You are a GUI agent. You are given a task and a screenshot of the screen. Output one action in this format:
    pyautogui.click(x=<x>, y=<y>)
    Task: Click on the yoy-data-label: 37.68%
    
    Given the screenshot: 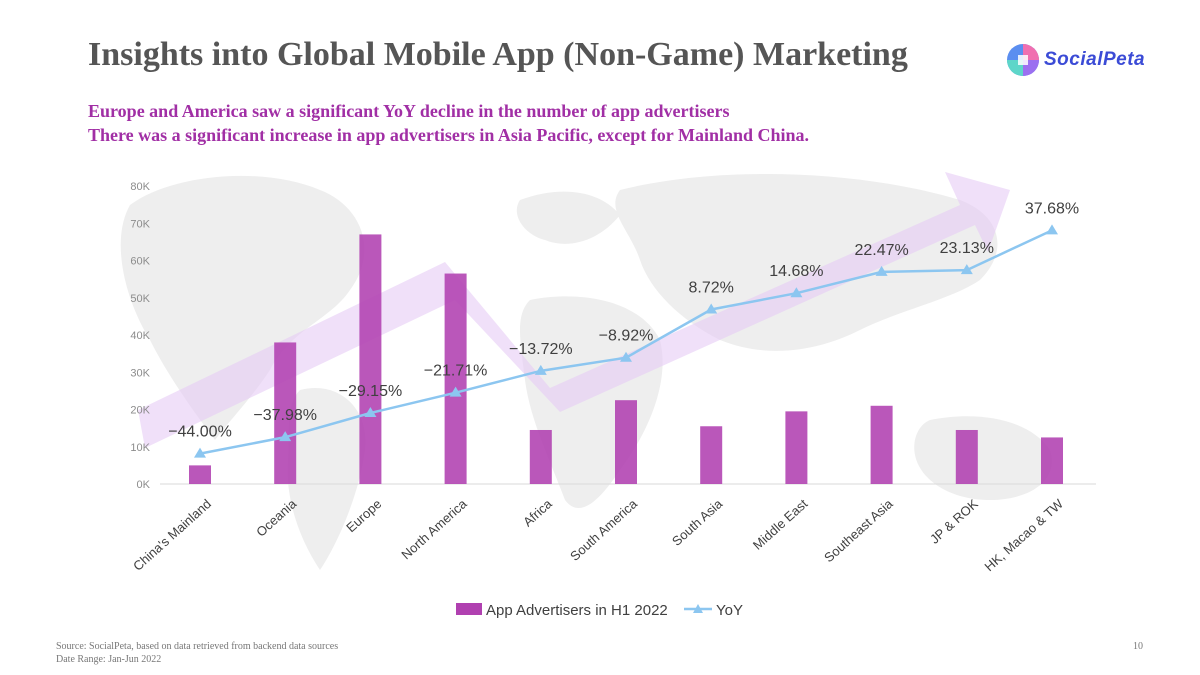 What is the action you would take?
    pyautogui.click(x=1052, y=208)
    